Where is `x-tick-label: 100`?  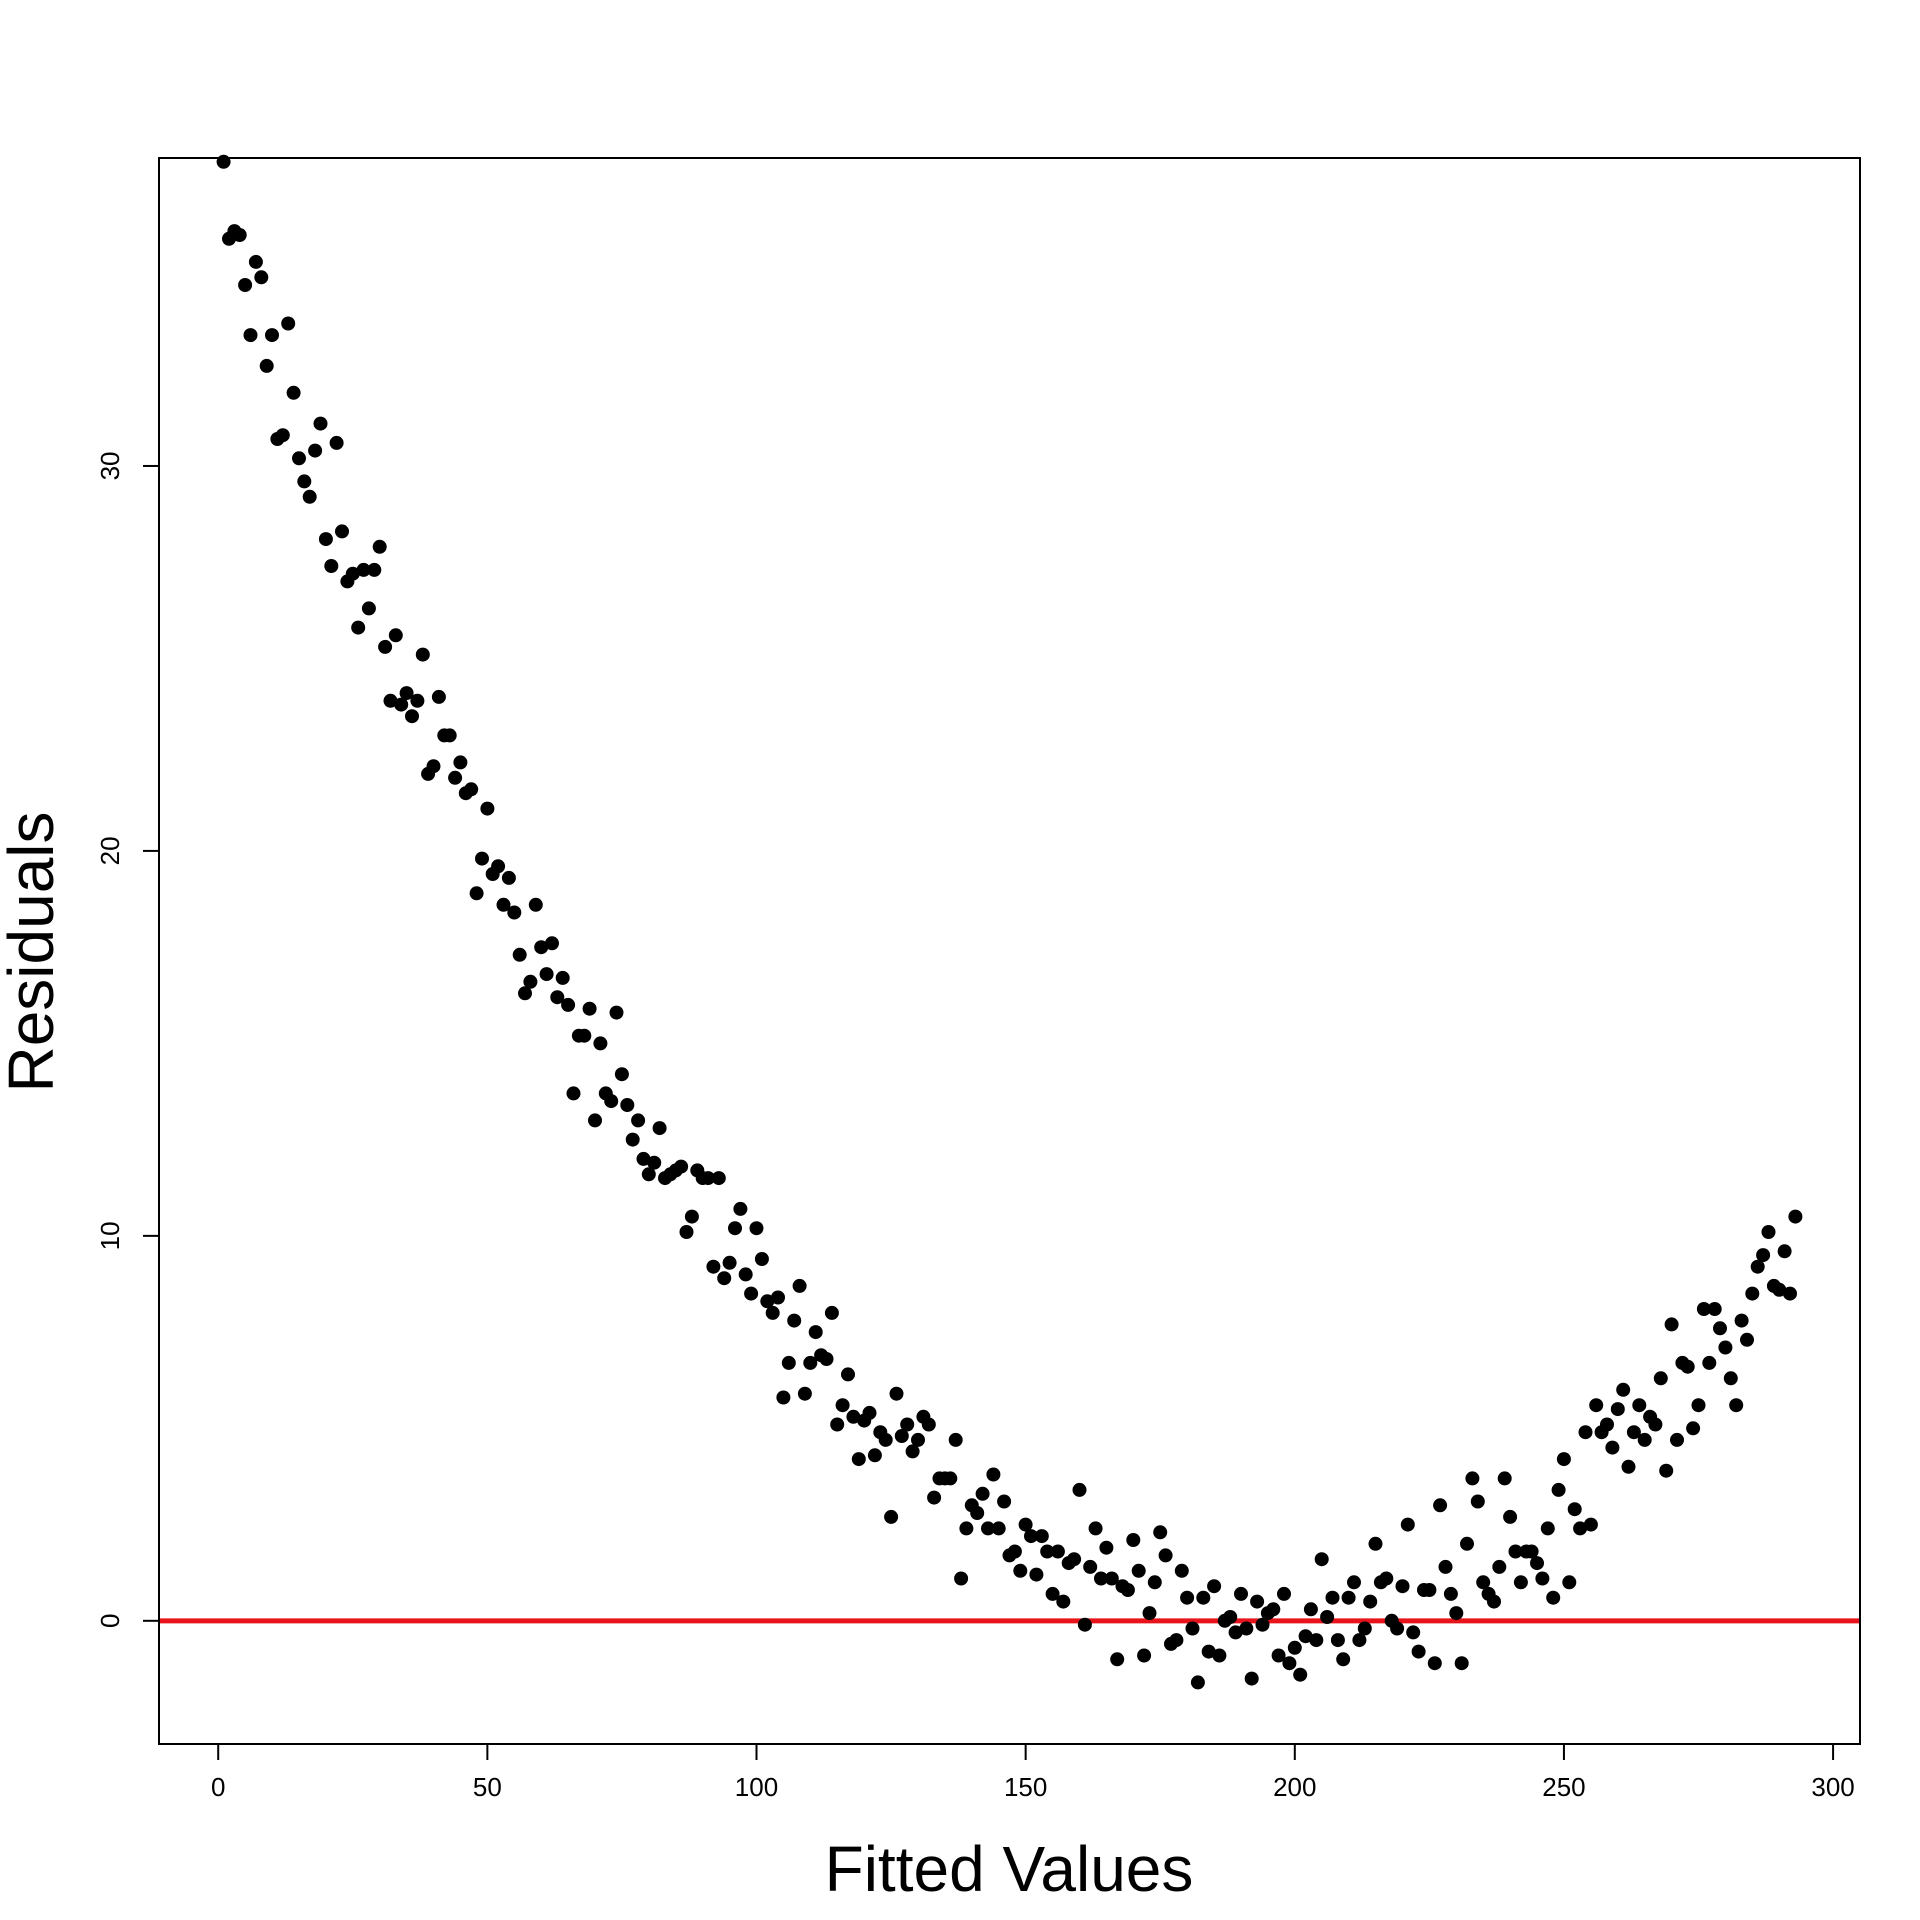 x-tick-label: 100 is located at coordinates (756, 1787).